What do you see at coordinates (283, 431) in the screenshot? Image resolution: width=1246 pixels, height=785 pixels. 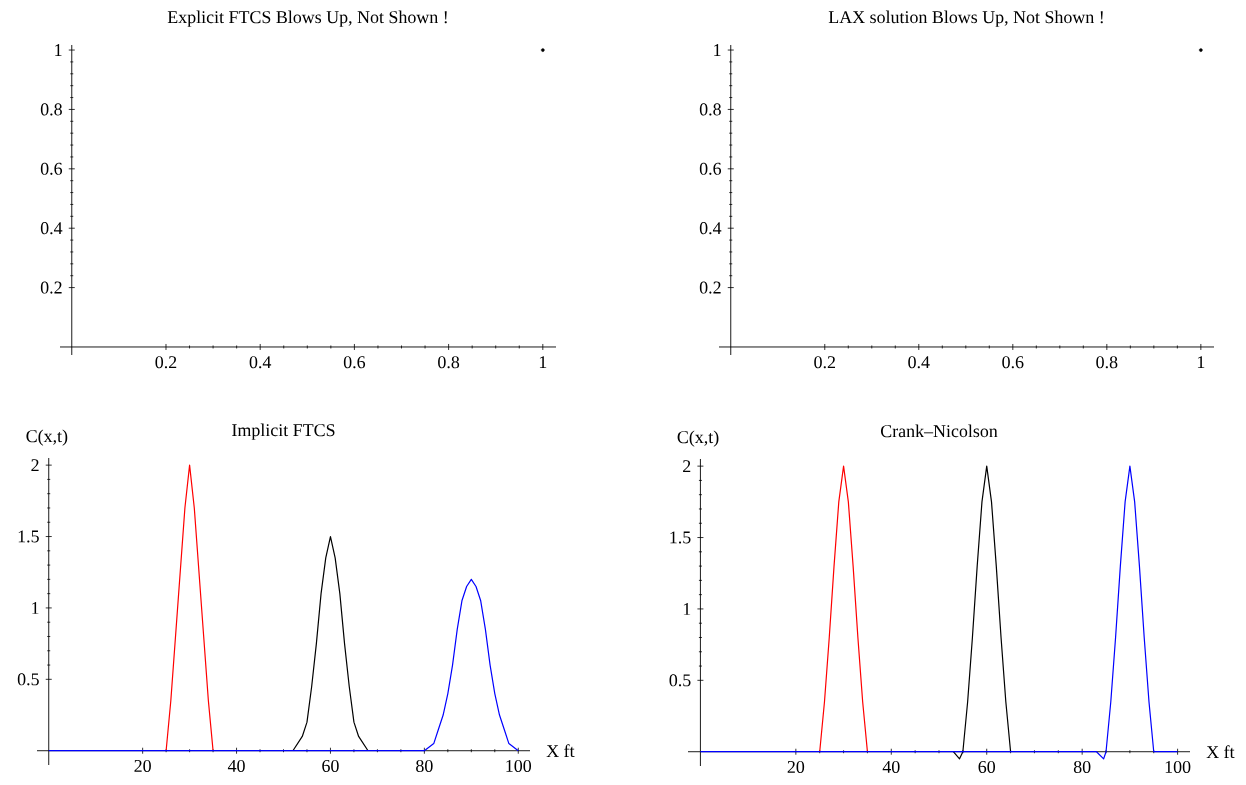 I see `chart-title: Implicit FTCS` at bounding box center [283, 431].